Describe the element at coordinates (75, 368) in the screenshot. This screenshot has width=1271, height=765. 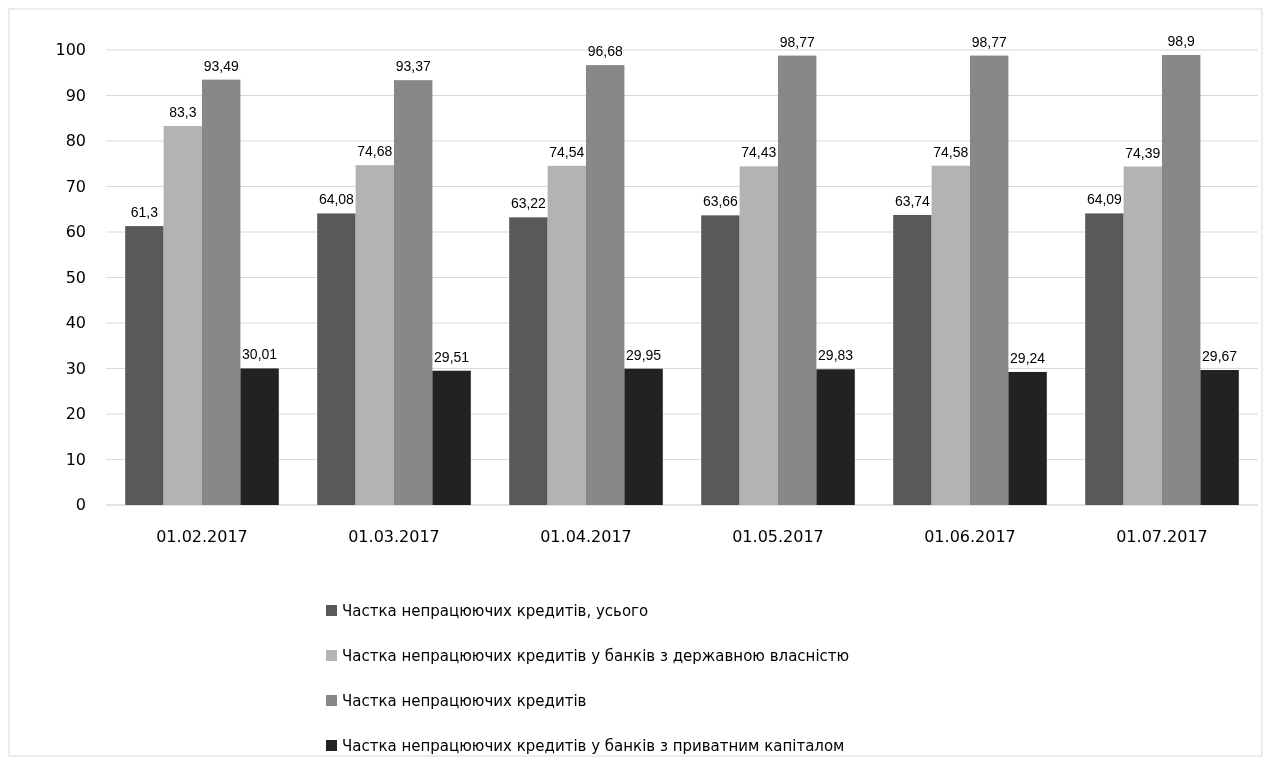
I see `y-tick-label: 30` at that location.